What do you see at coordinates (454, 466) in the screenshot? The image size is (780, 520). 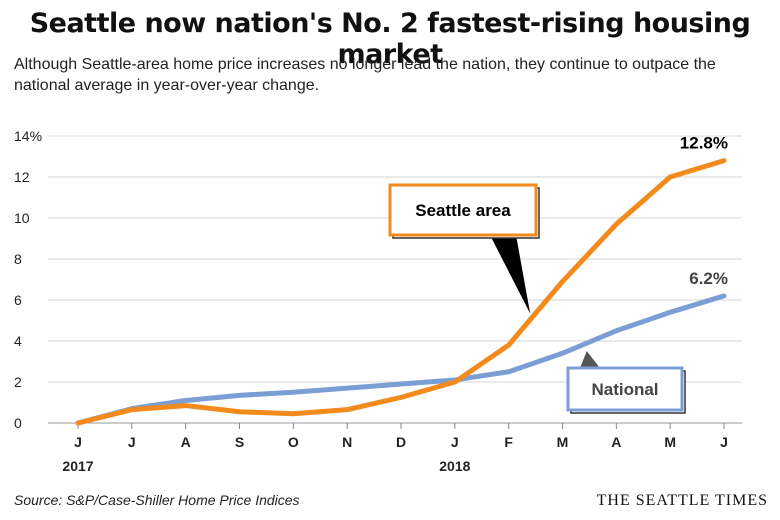 I see `year-label: 2018` at bounding box center [454, 466].